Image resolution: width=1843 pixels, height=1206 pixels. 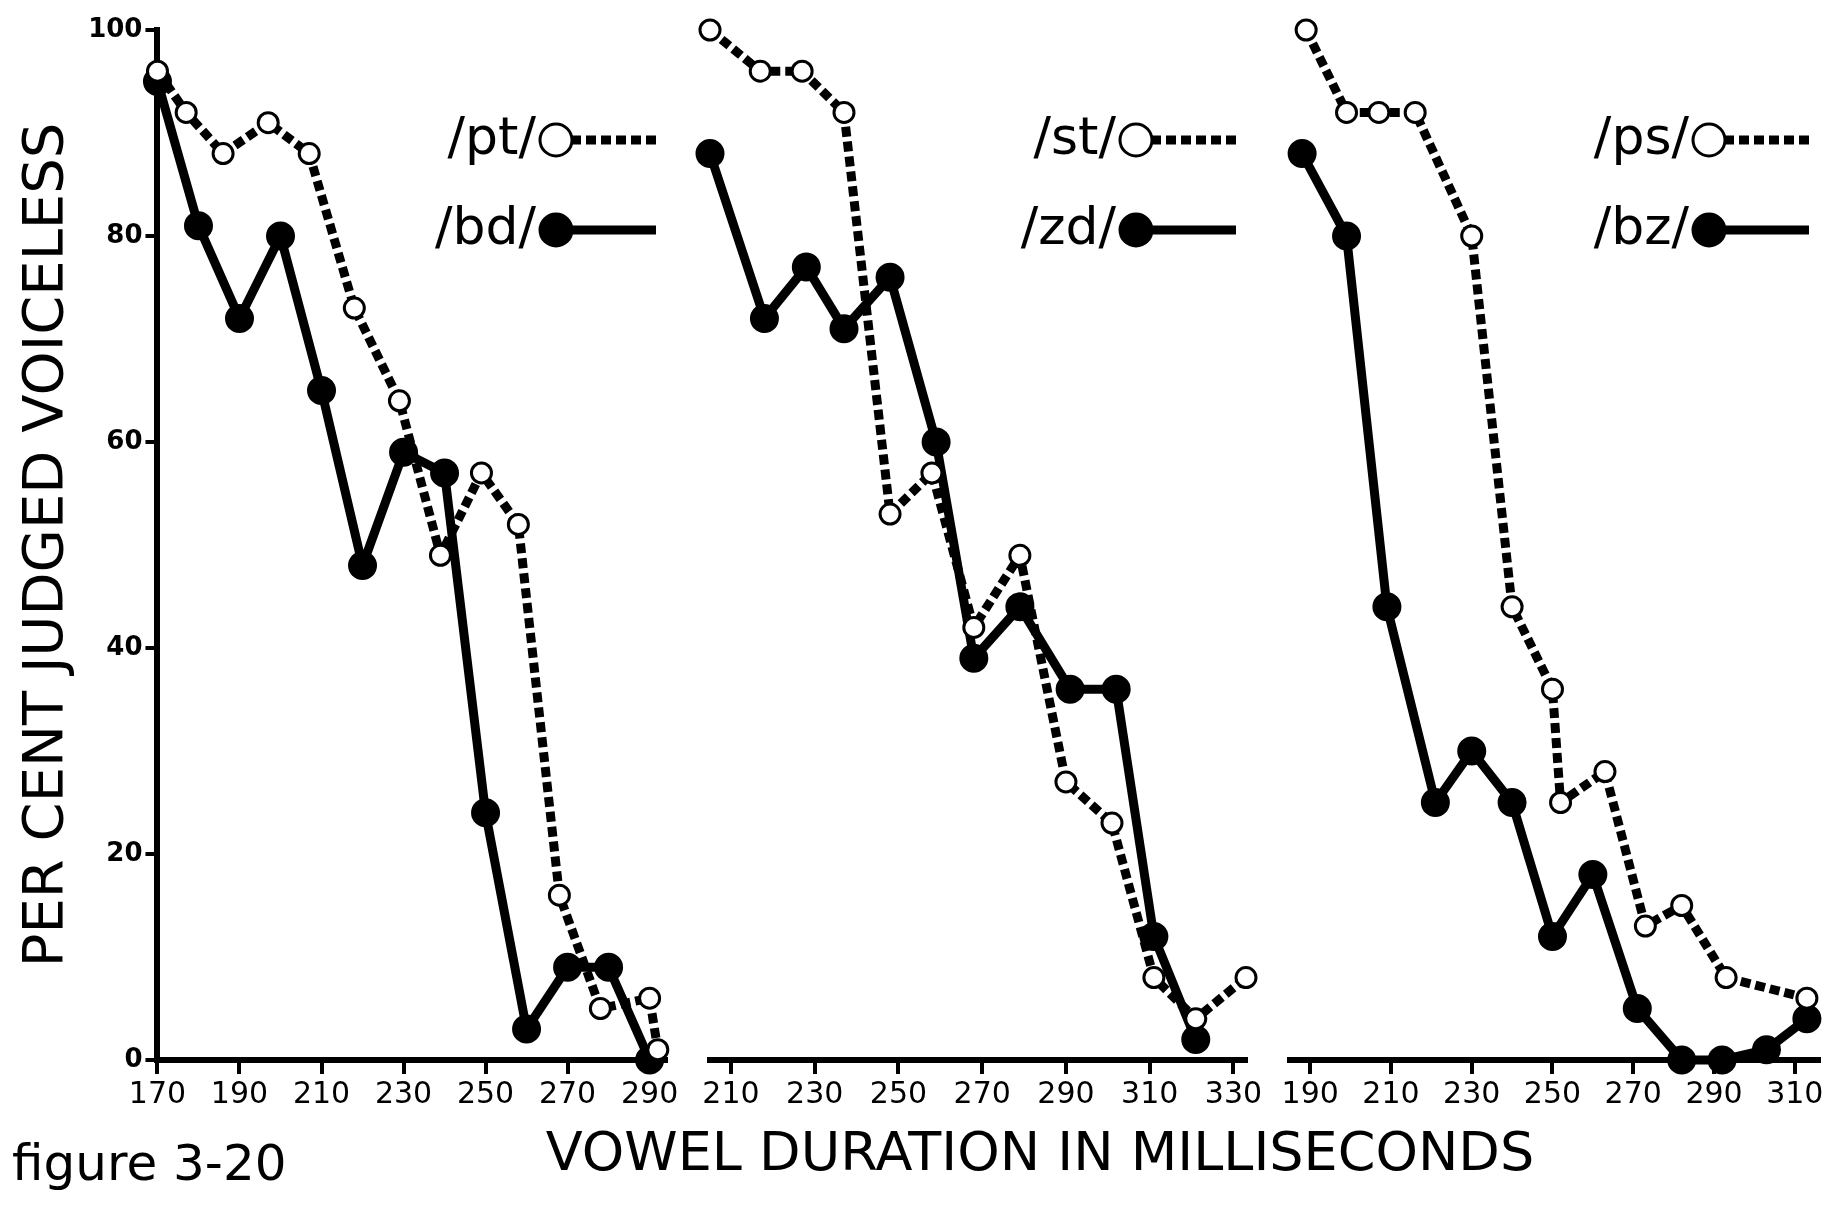 What do you see at coordinates (492, 135) in the screenshot?
I see `legend-label: /pt/` at bounding box center [492, 135].